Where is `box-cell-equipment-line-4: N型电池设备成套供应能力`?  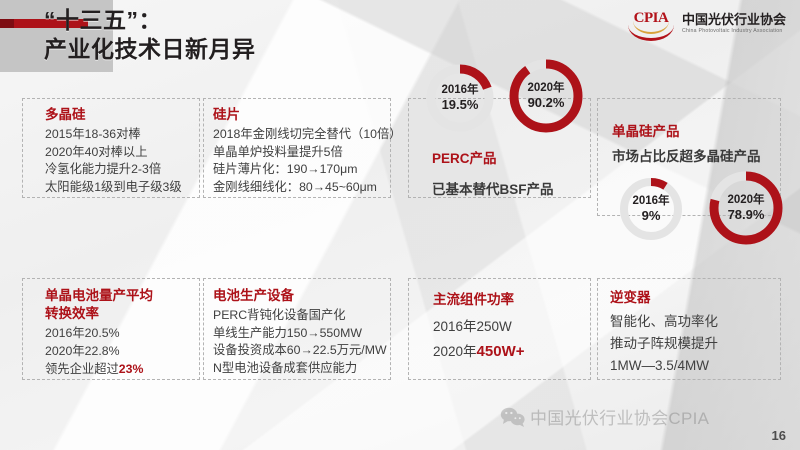
box-cell-equipment-line-4: N型电池设备成套供应能力 is located at coordinates (285, 367).